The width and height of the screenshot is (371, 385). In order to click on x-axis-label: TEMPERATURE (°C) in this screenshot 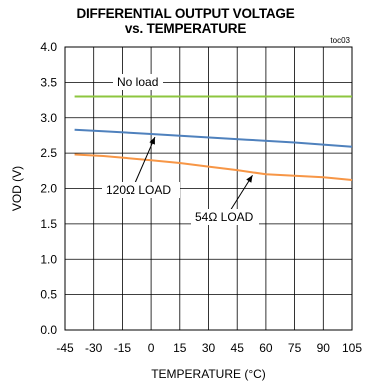, I will do `click(208, 374)`.